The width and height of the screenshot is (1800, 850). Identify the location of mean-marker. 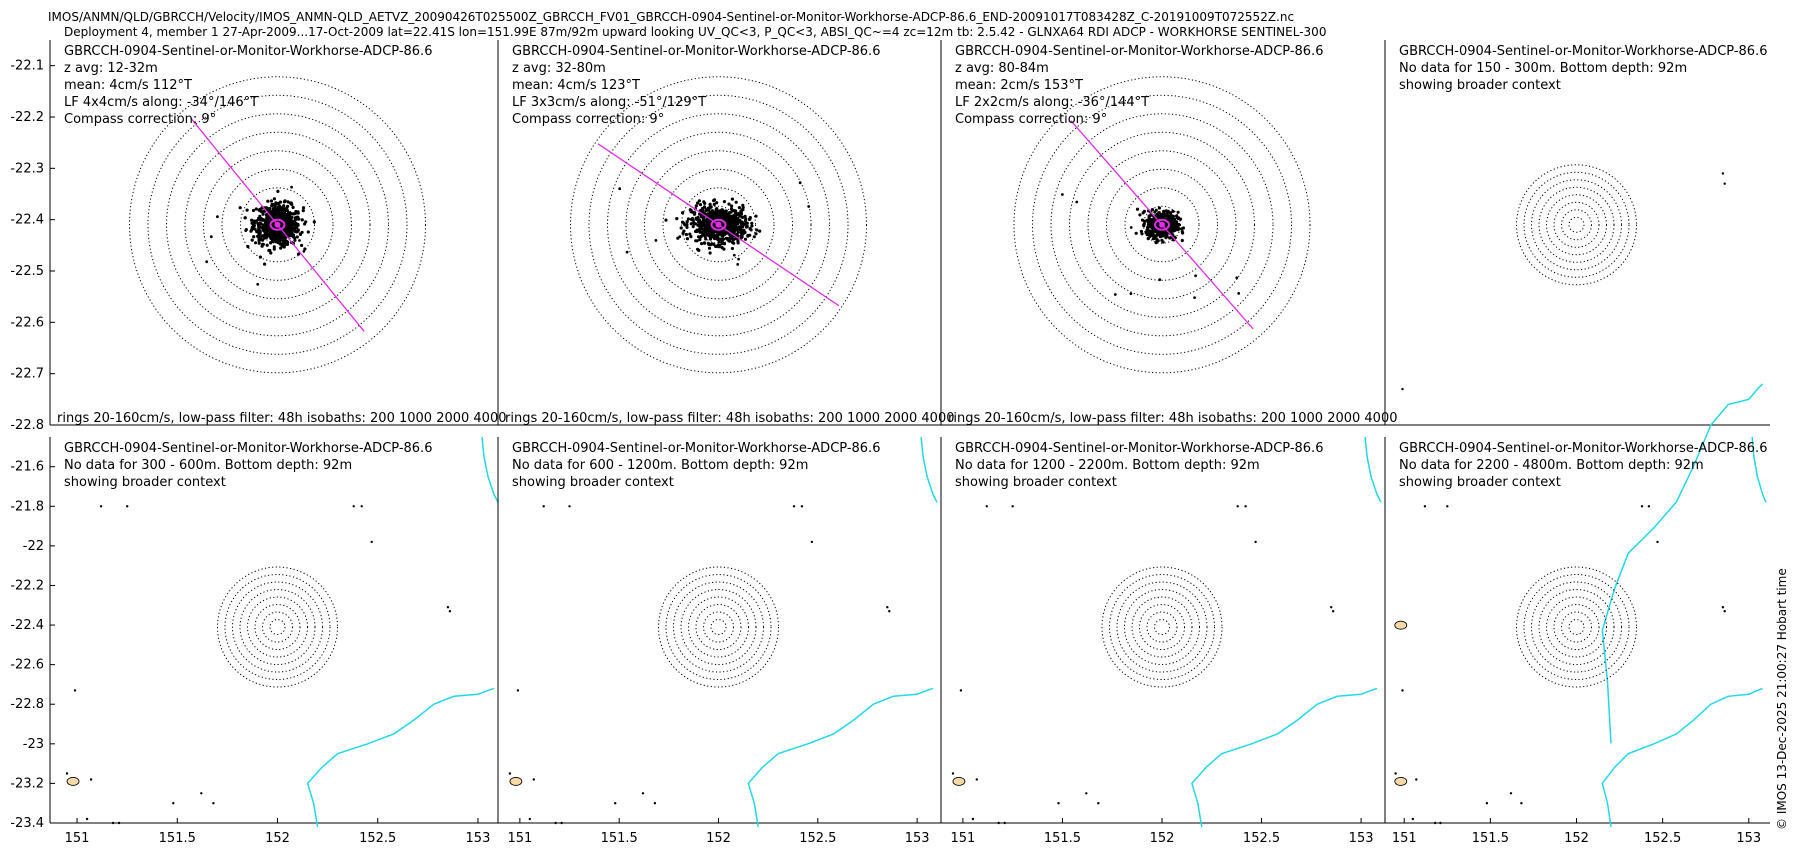
(277, 224).